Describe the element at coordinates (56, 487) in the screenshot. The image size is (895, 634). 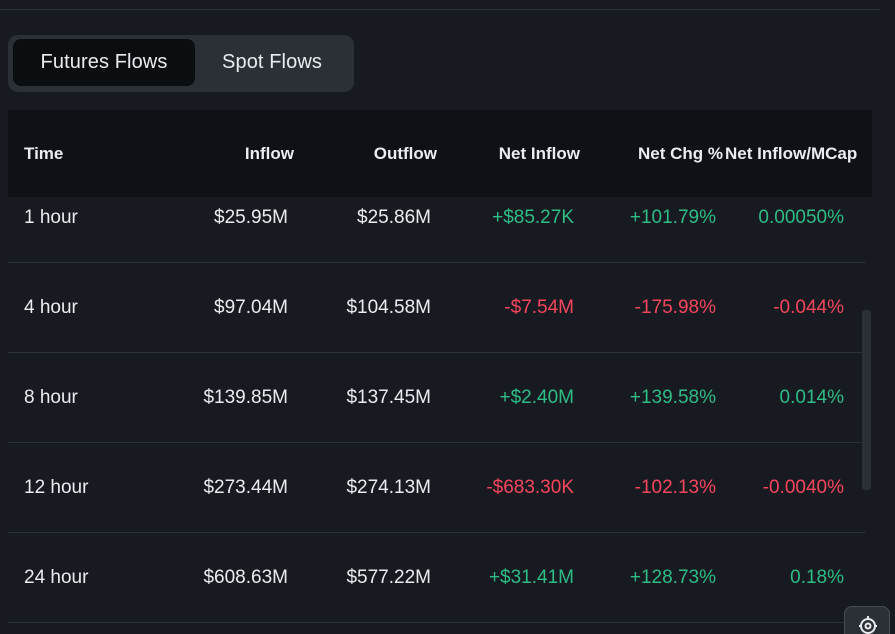
I see `cell-time: 12 hour` at that location.